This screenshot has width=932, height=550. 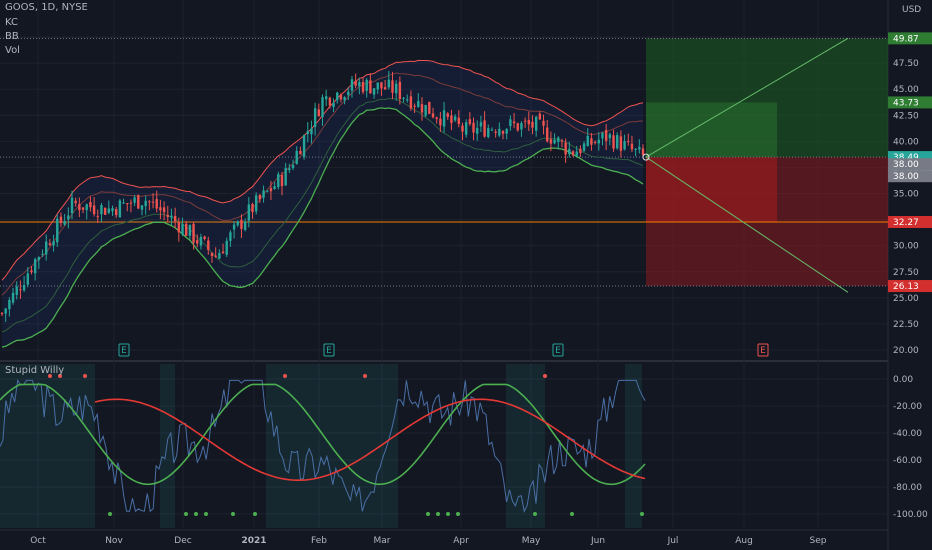 What do you see at coordinates (711, 130) in the screenshot?
I see `profit-zone-inner` at bounding box center [711, 130].